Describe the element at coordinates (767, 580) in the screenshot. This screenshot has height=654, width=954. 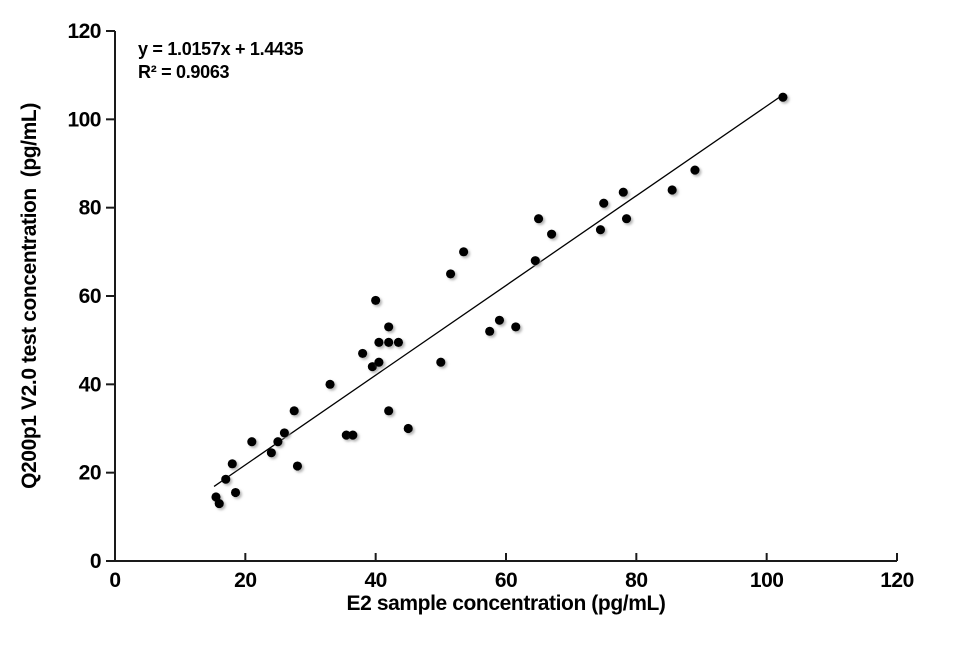
I see `x-tick-label: 100` at that location.